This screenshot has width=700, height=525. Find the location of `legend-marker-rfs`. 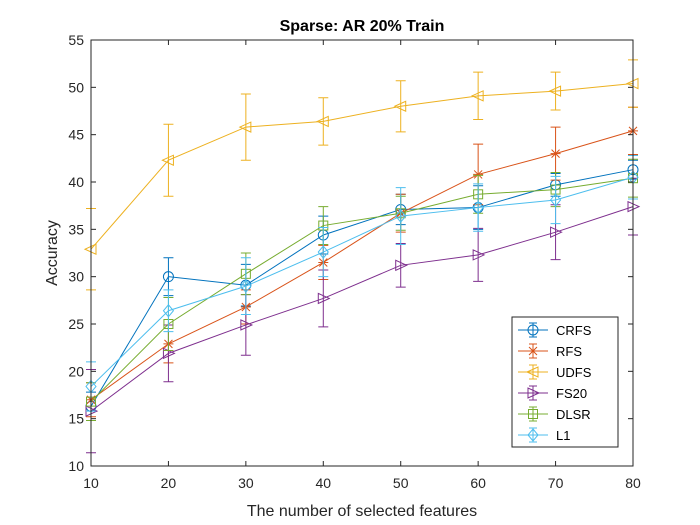

legend-marker-rfs is located at coordinates (533, 351).